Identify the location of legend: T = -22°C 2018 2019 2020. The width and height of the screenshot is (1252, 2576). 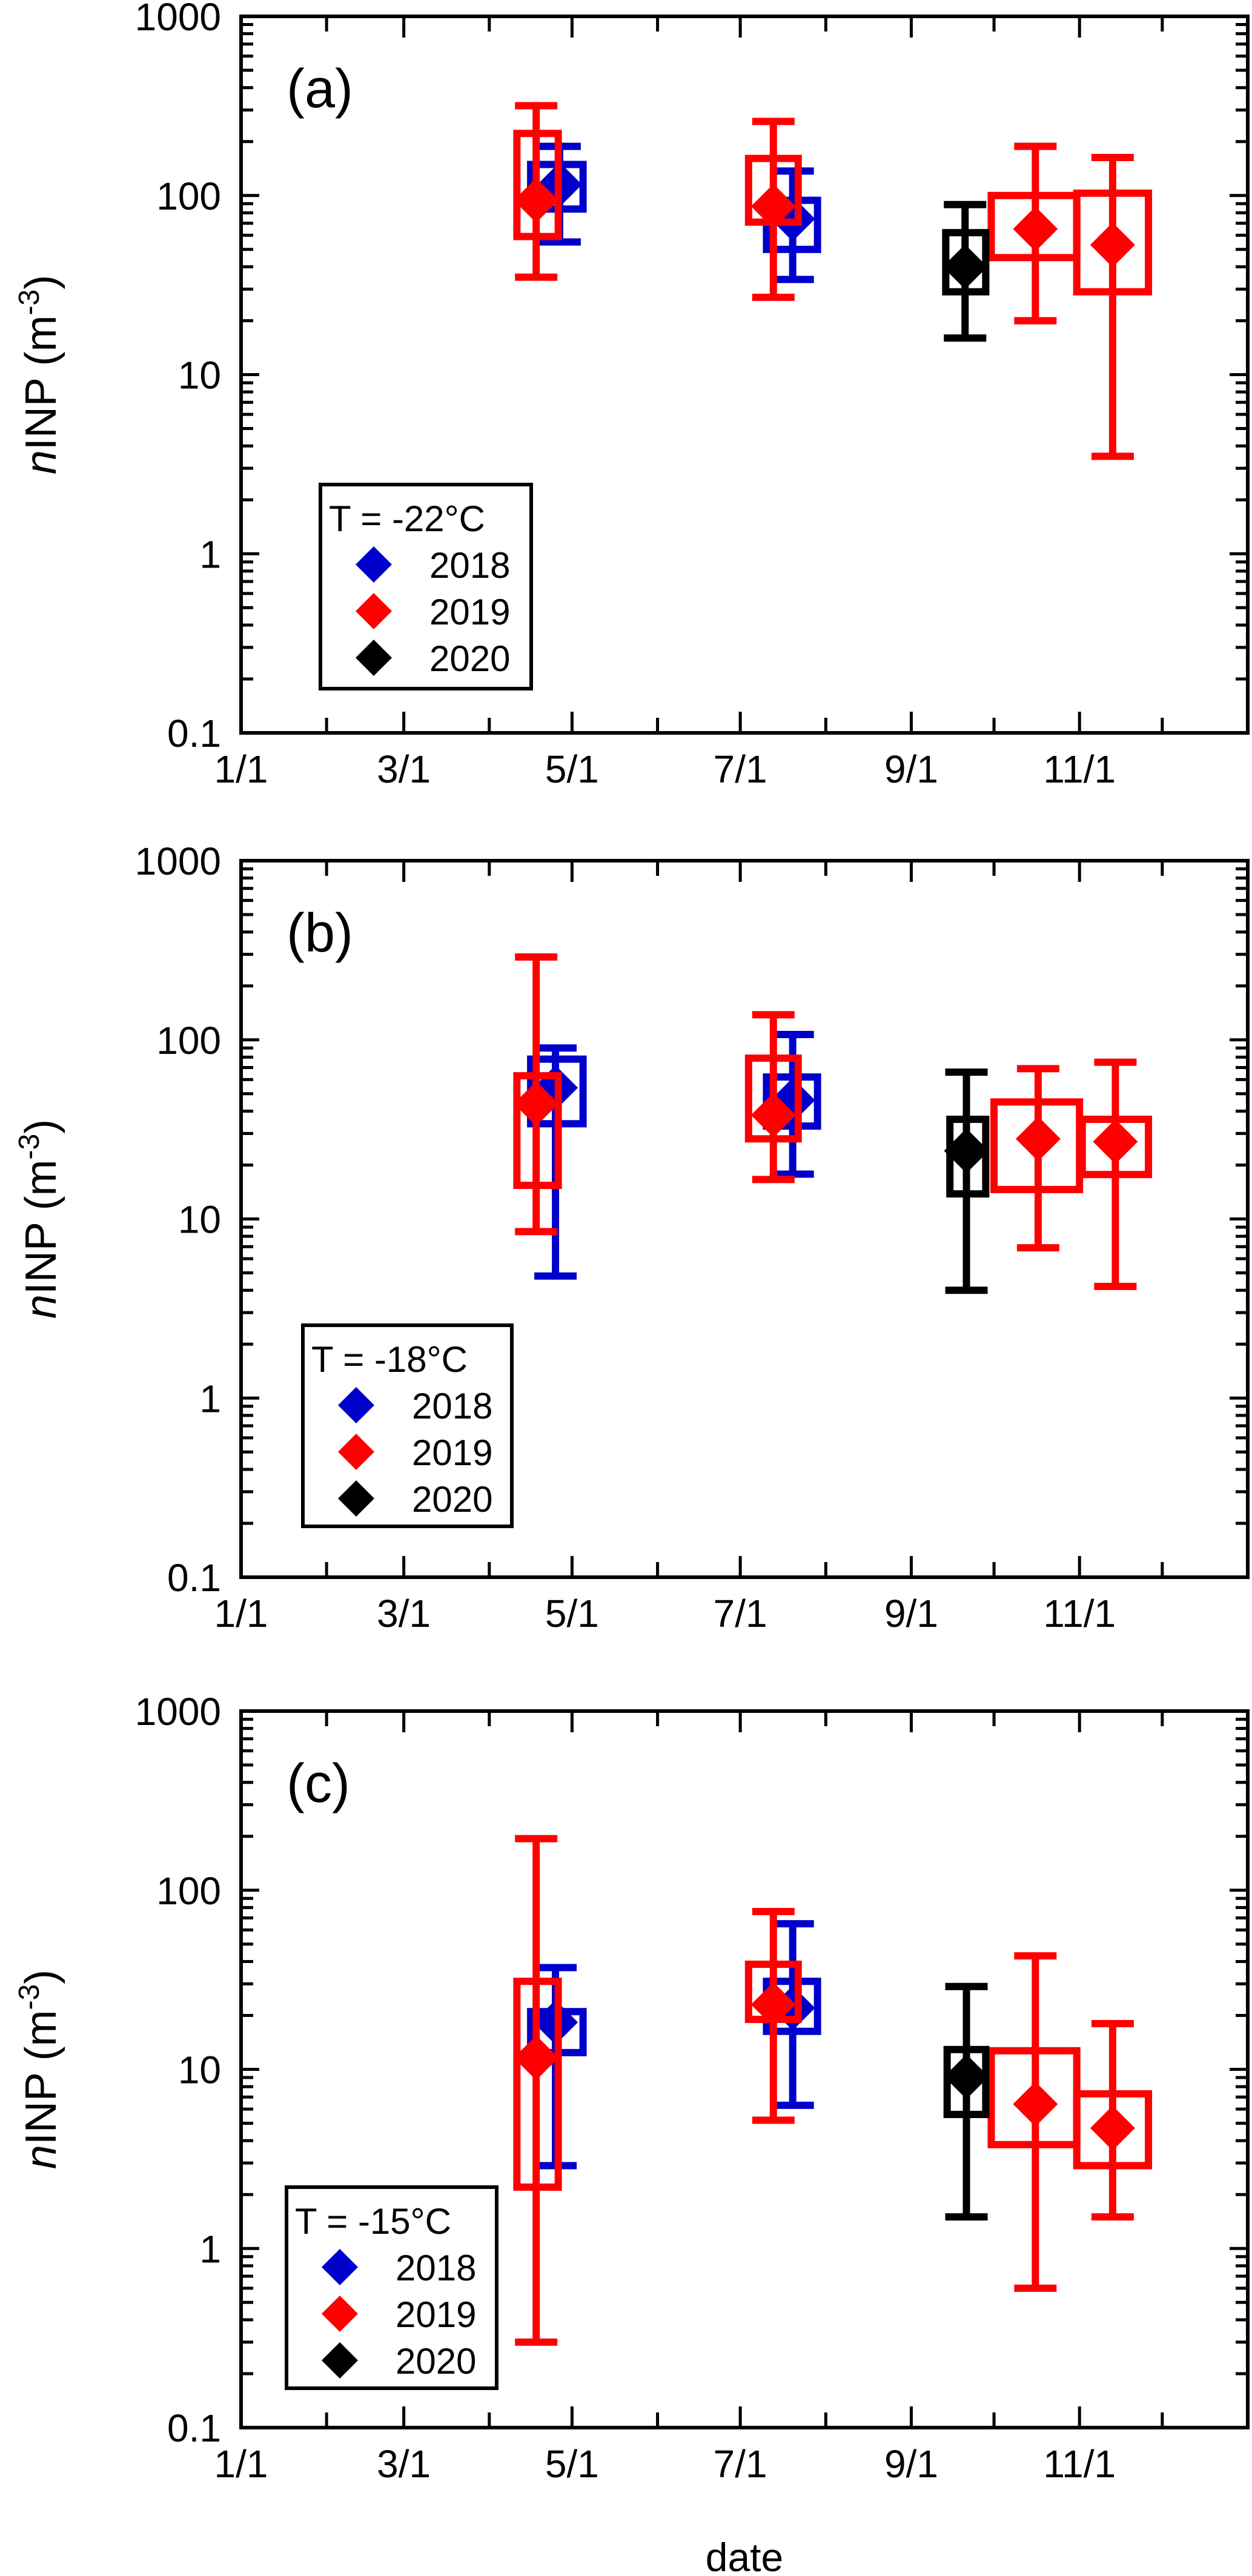
(426, 586).